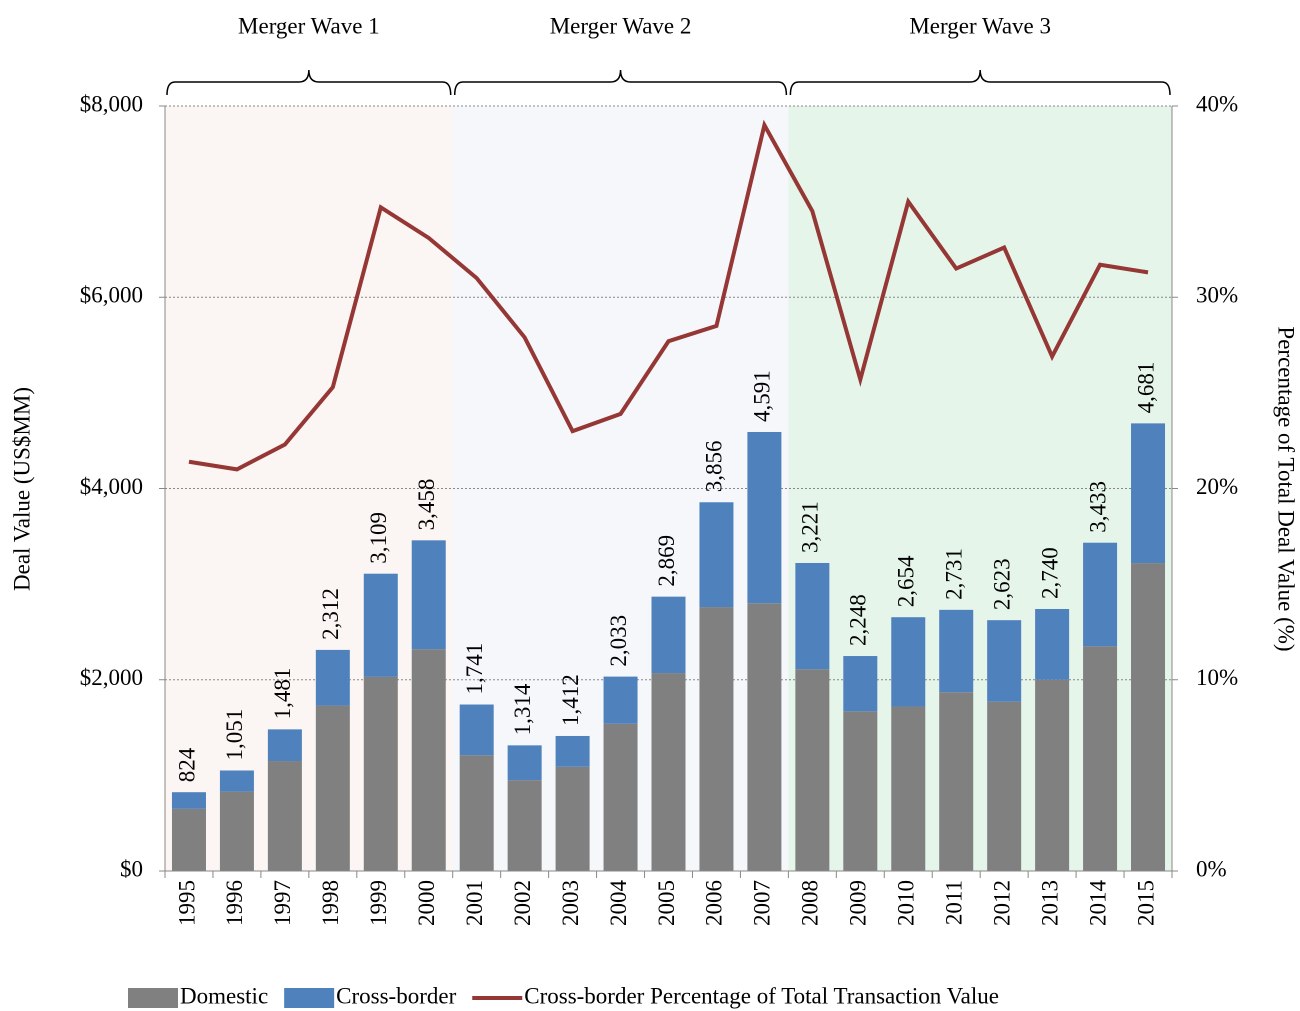  Describe the element at coordinates (426, 903) in the screenshot. I see `x-tick-label: 2000` at that location.